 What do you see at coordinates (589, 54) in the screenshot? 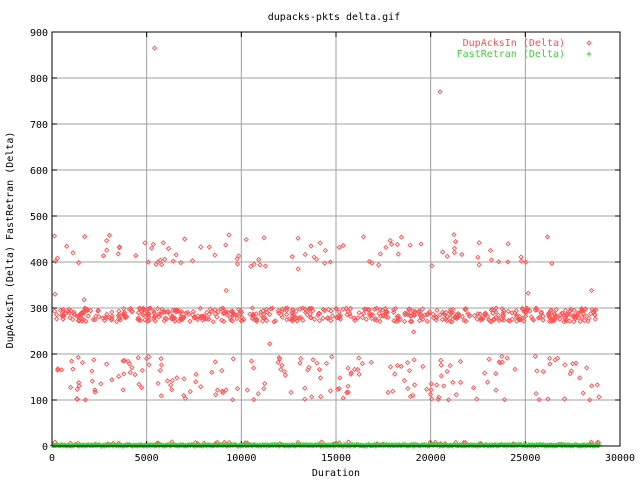
I see `legend-plus-icon` at bounding box center [589, 54].